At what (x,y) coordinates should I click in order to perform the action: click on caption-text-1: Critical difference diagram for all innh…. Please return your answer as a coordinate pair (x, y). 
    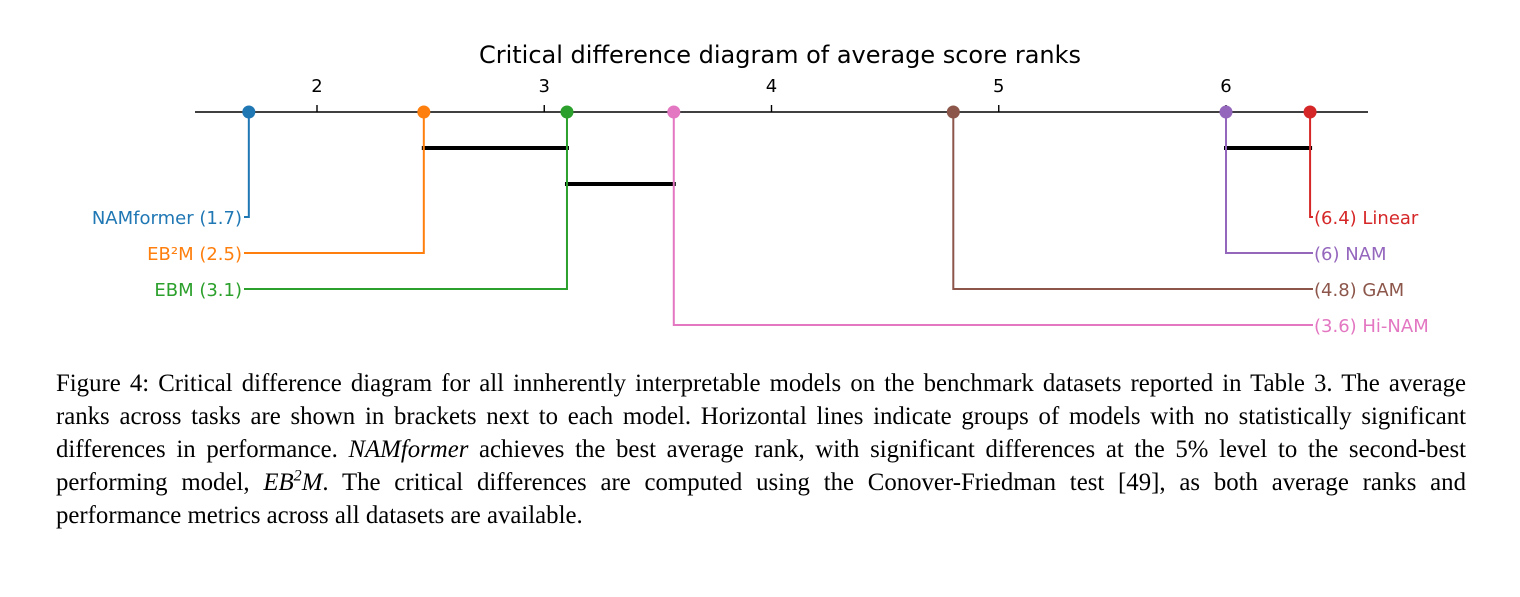
    Looking at the image, I should click on (761, 416).